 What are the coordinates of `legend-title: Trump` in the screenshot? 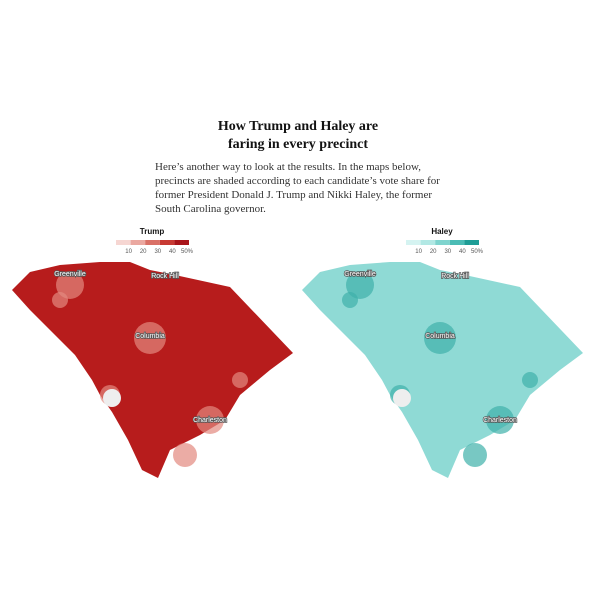 It's located at (152, 231).